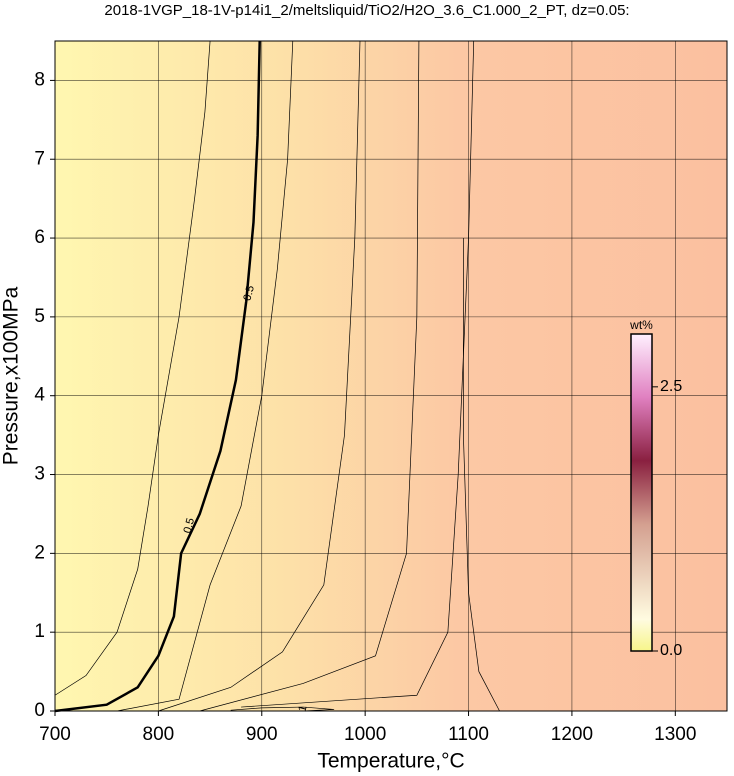 This screenshot has height=776, width=734. What do you see at coordinates (390, 761) in the screenshot?
I see `x-axis-label: Temperature,°C` at bounding box center [390, 761].